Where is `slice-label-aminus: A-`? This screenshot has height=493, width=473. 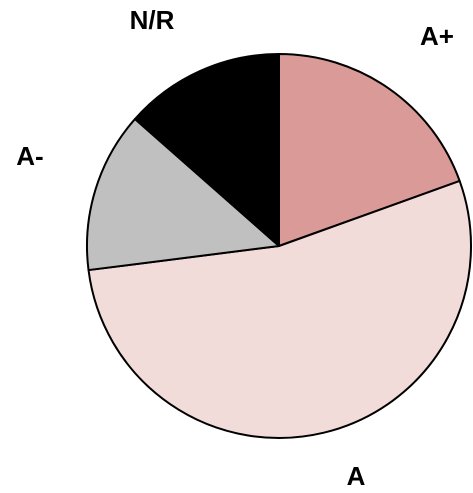 slice-label-aminus: A- is located at coordinates (29, 156).